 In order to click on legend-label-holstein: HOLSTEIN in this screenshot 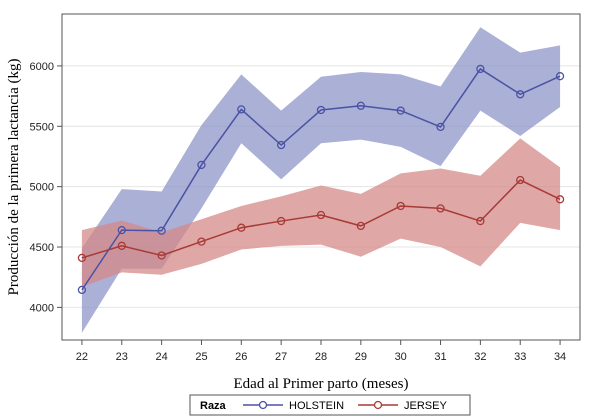, I will do `click(316, 406)`.